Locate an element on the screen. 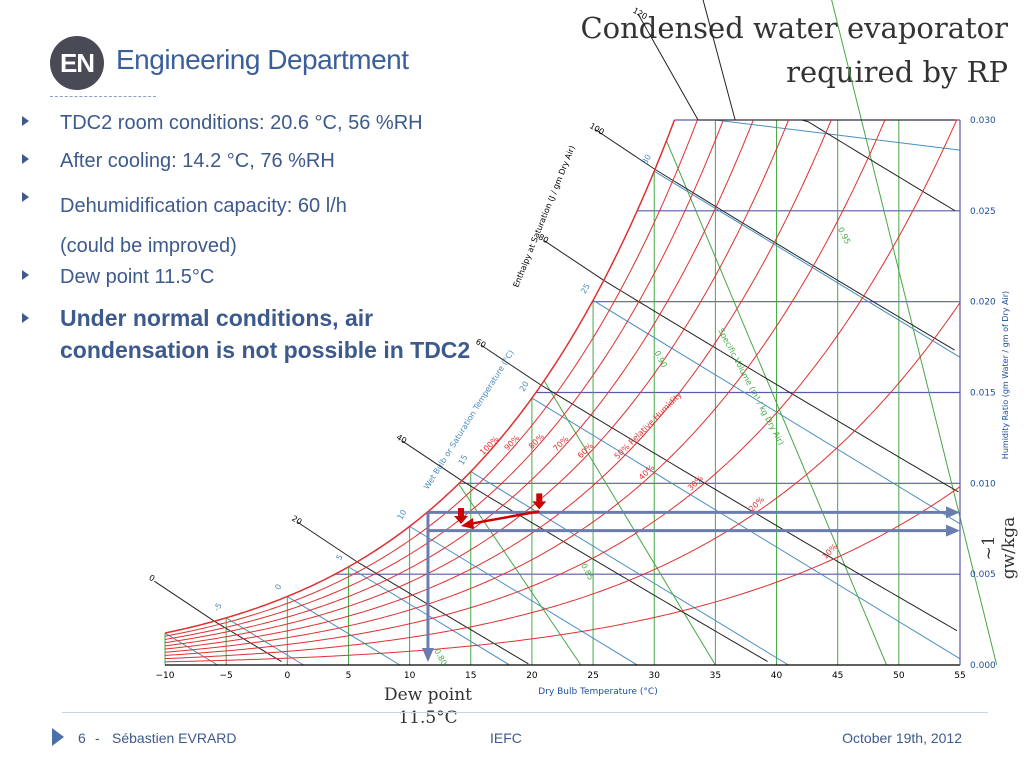  y-tick-label: 0.000 is located at coordinates (983, 666).